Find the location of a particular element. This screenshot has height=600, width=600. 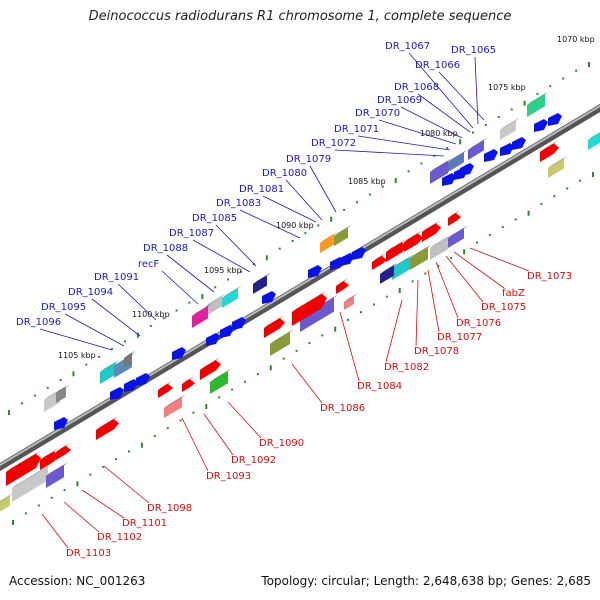

gene-label-upper: DR_1072 is located at coordinates (333, 143).